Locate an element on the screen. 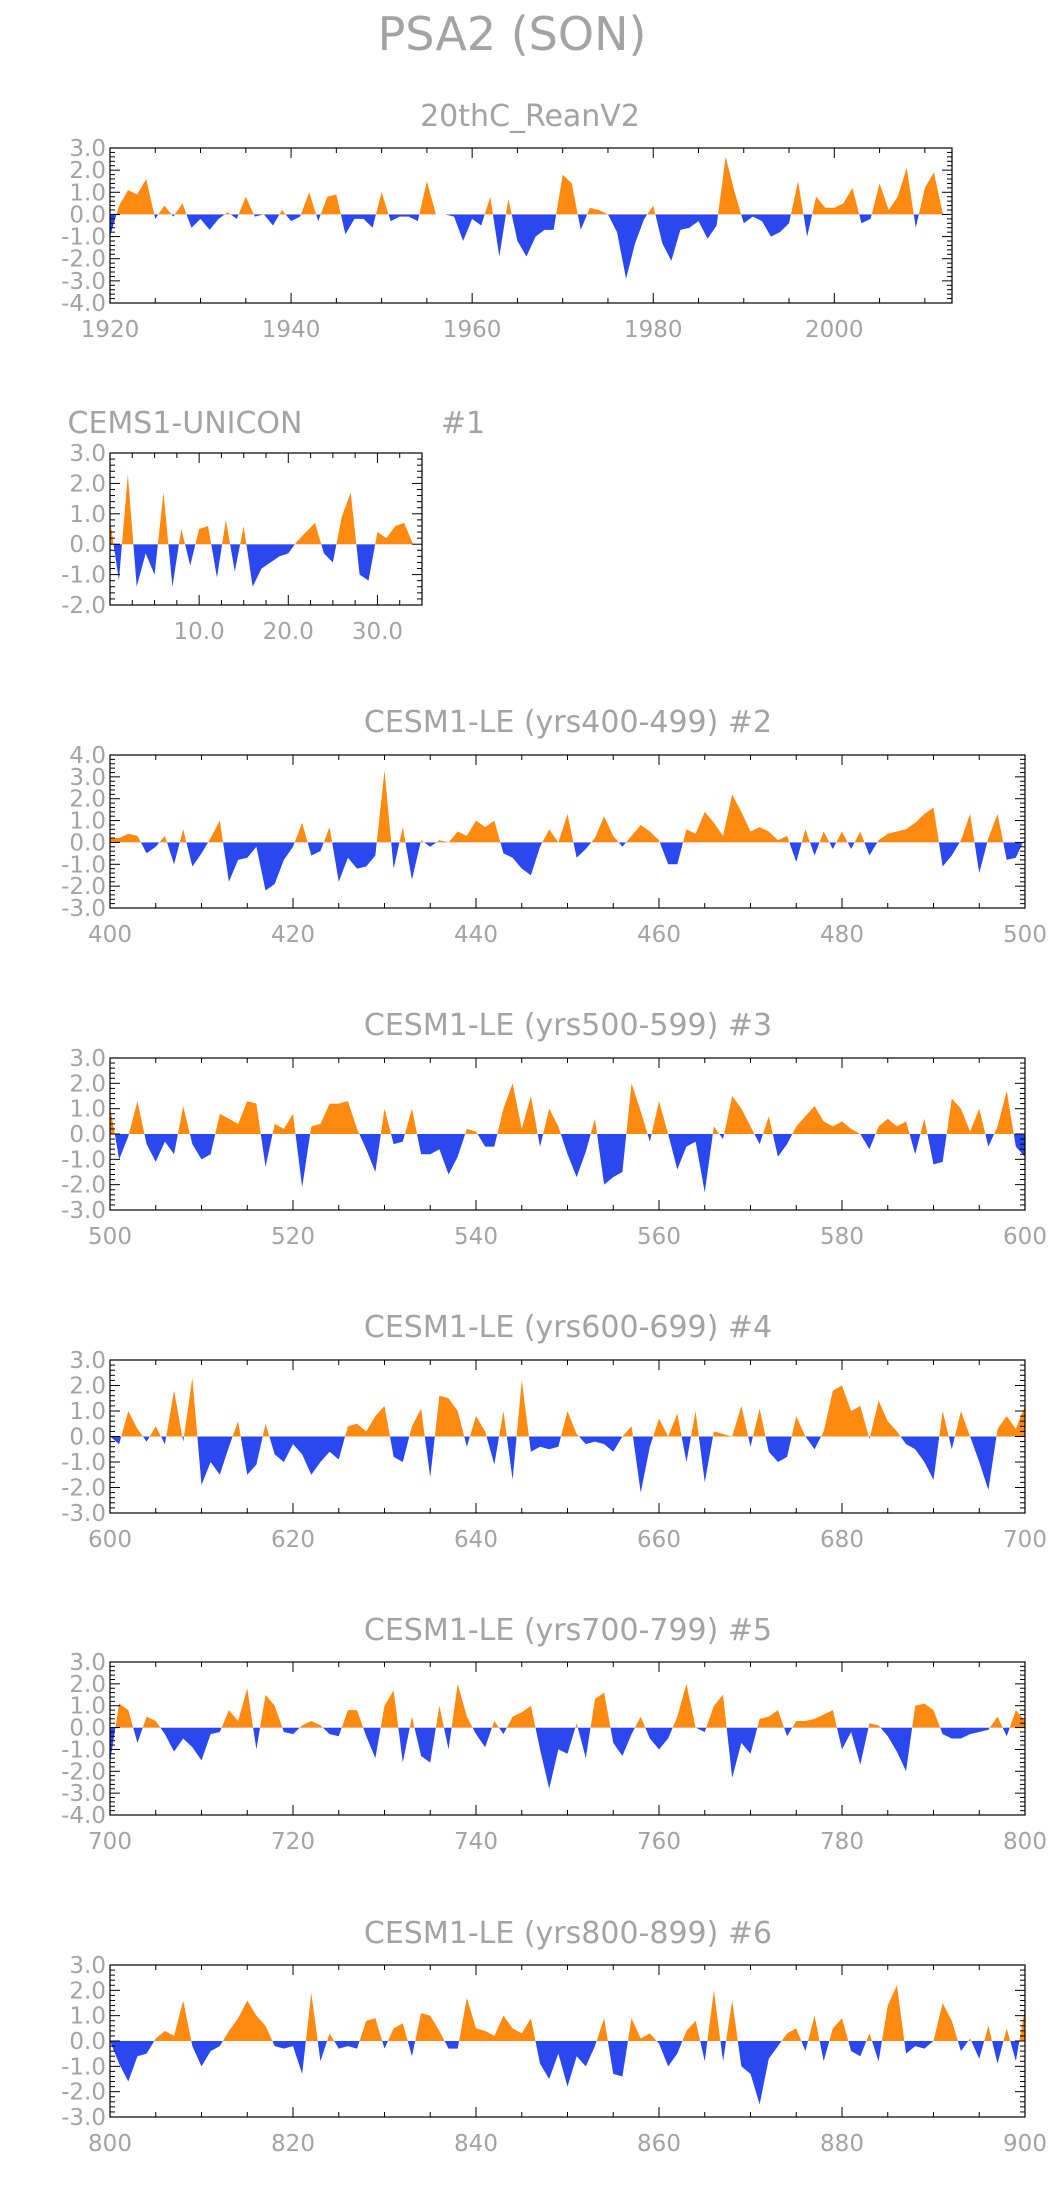 This screenshot has height=2187, width=1054. x-tick-label: 400 is located at coordinates (110, 935).